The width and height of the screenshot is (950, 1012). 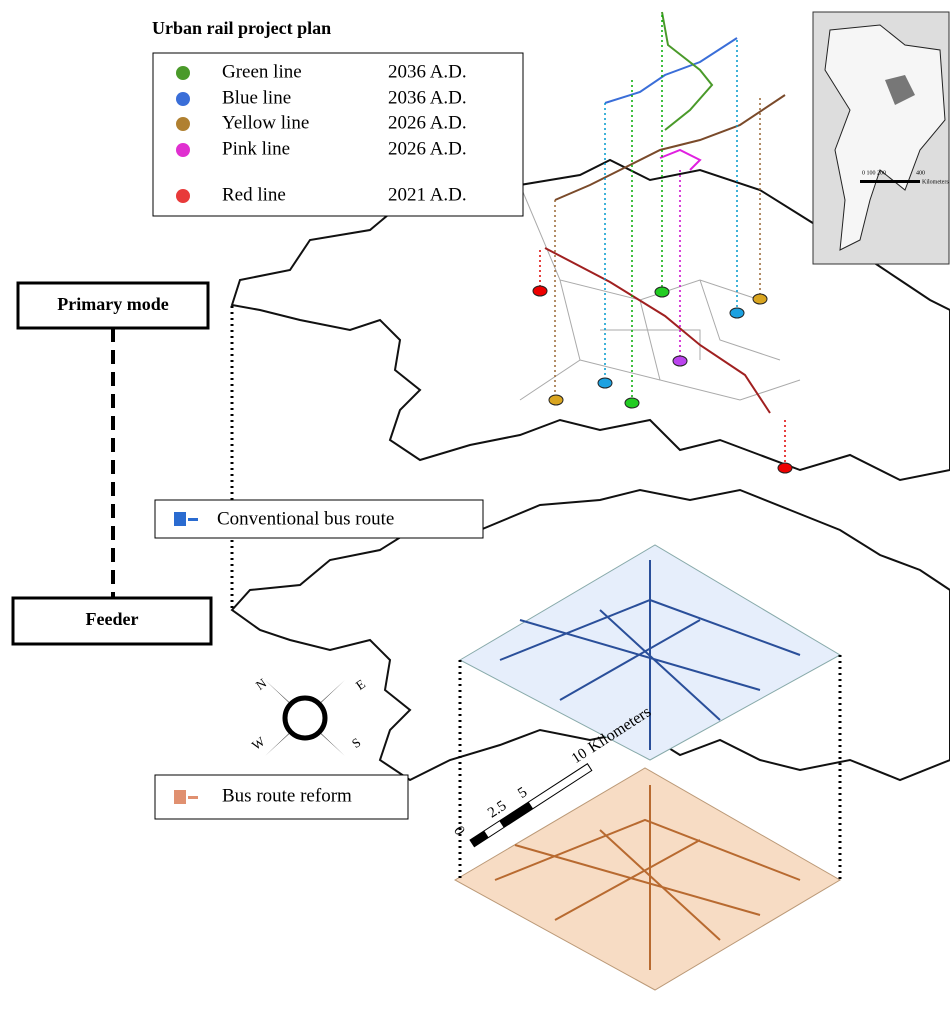 I want to click on inset-province, so click(x=900, y=90).